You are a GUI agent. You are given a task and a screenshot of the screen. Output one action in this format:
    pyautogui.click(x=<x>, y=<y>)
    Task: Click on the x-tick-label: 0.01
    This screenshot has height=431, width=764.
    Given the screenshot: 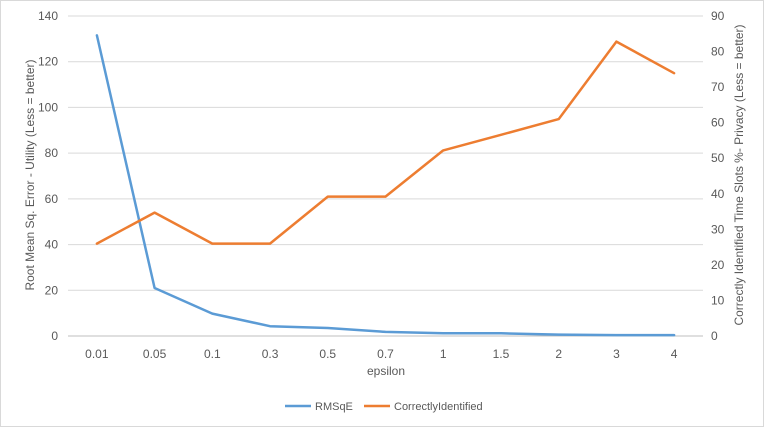 What is the action you would take?
    pyautogui.click(x=97, y=354)
    